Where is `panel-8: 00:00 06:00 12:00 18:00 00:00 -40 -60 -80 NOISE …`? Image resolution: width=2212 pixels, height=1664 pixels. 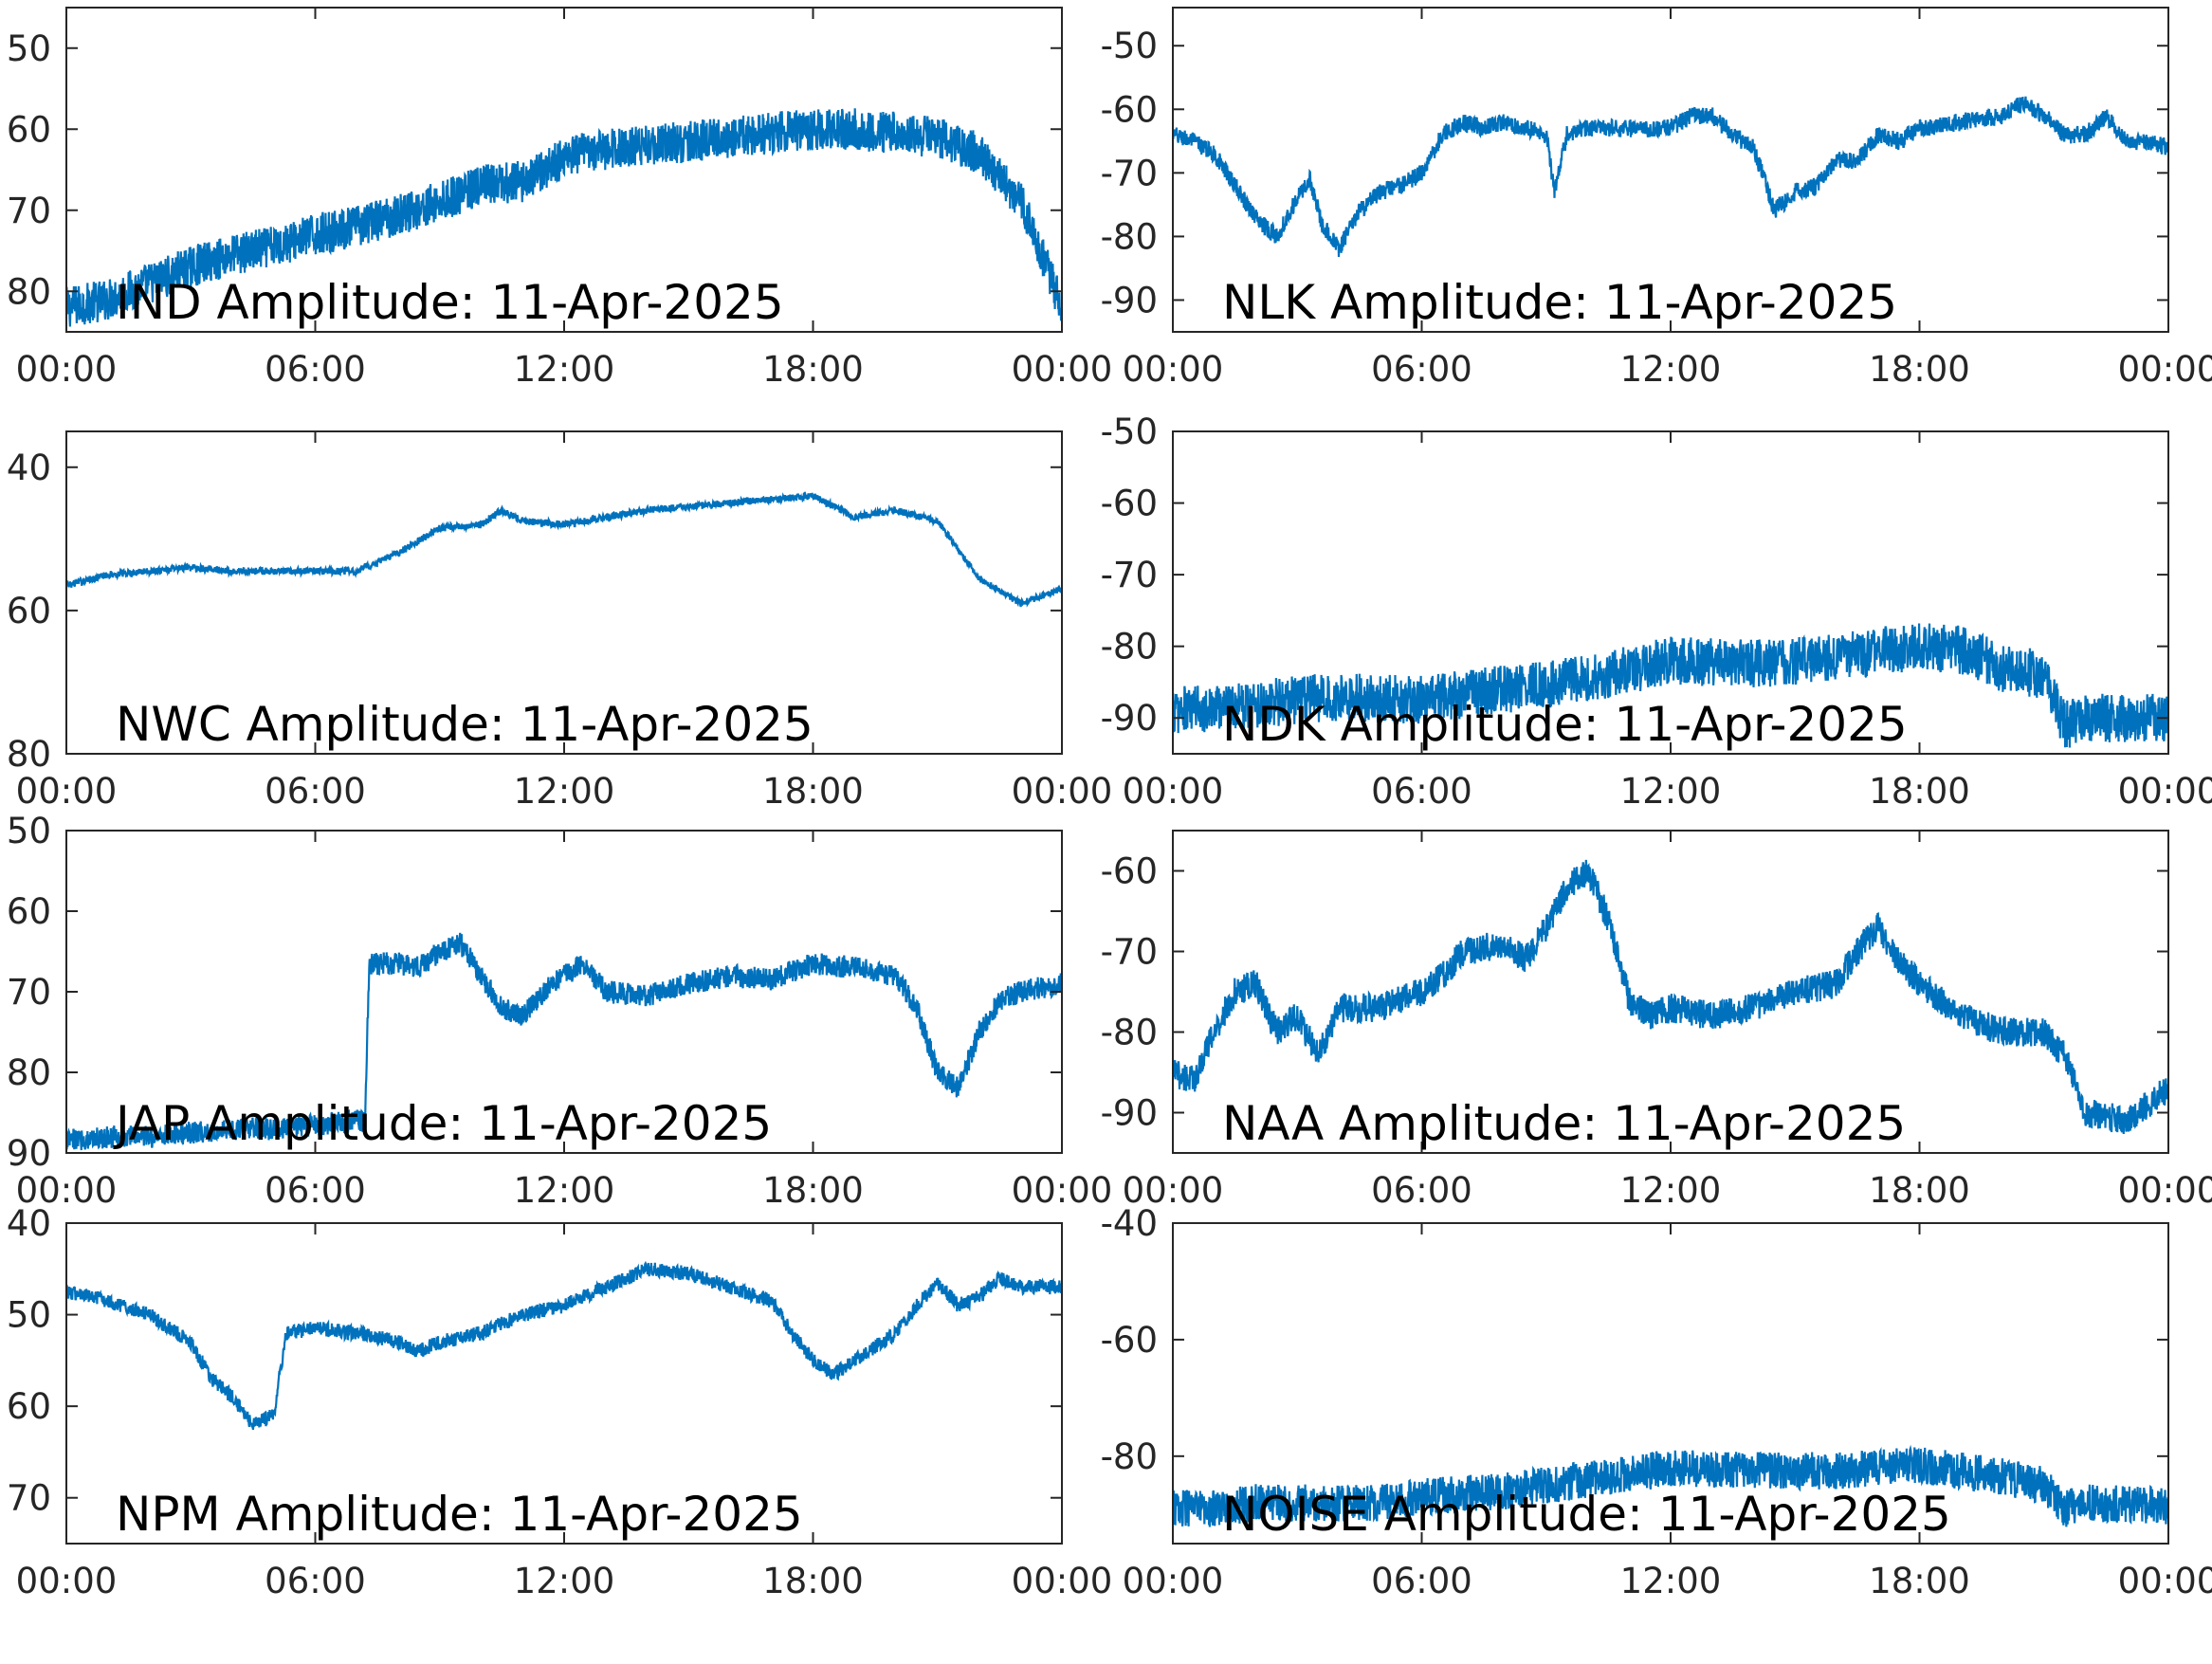 panel-8: 00:00 06:00 12:00 18:00 00:00 -40 -60 -80 NOISE … is located at coordinates (1656, 1402).